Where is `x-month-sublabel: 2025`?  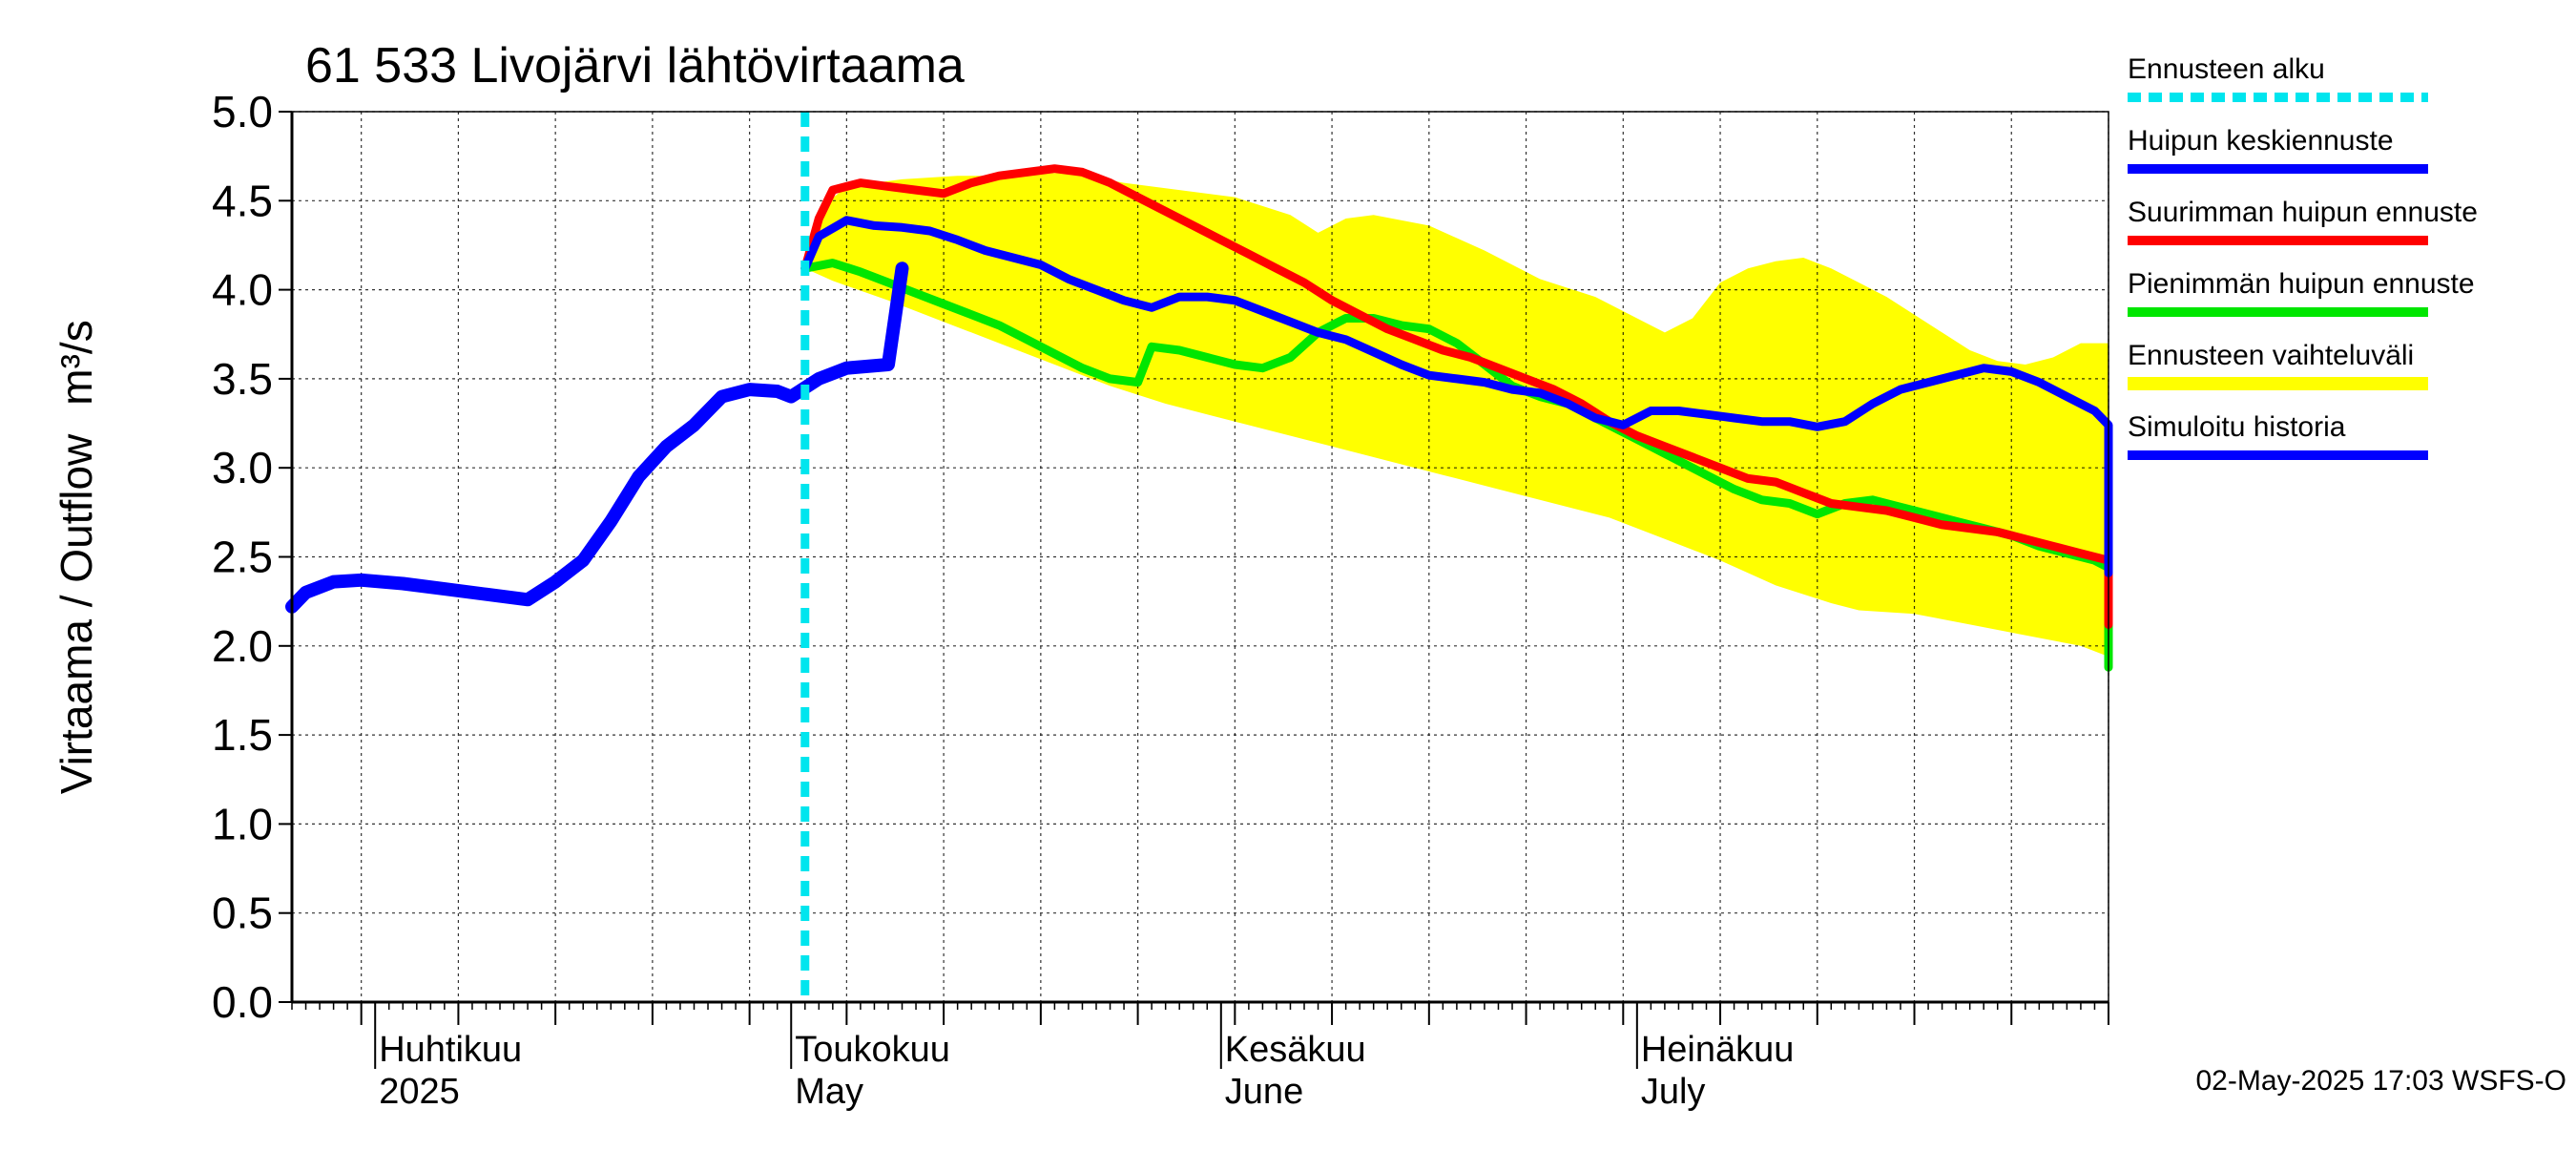 x-month-sublabel: 2025 is located at coordinates (419, 1092).